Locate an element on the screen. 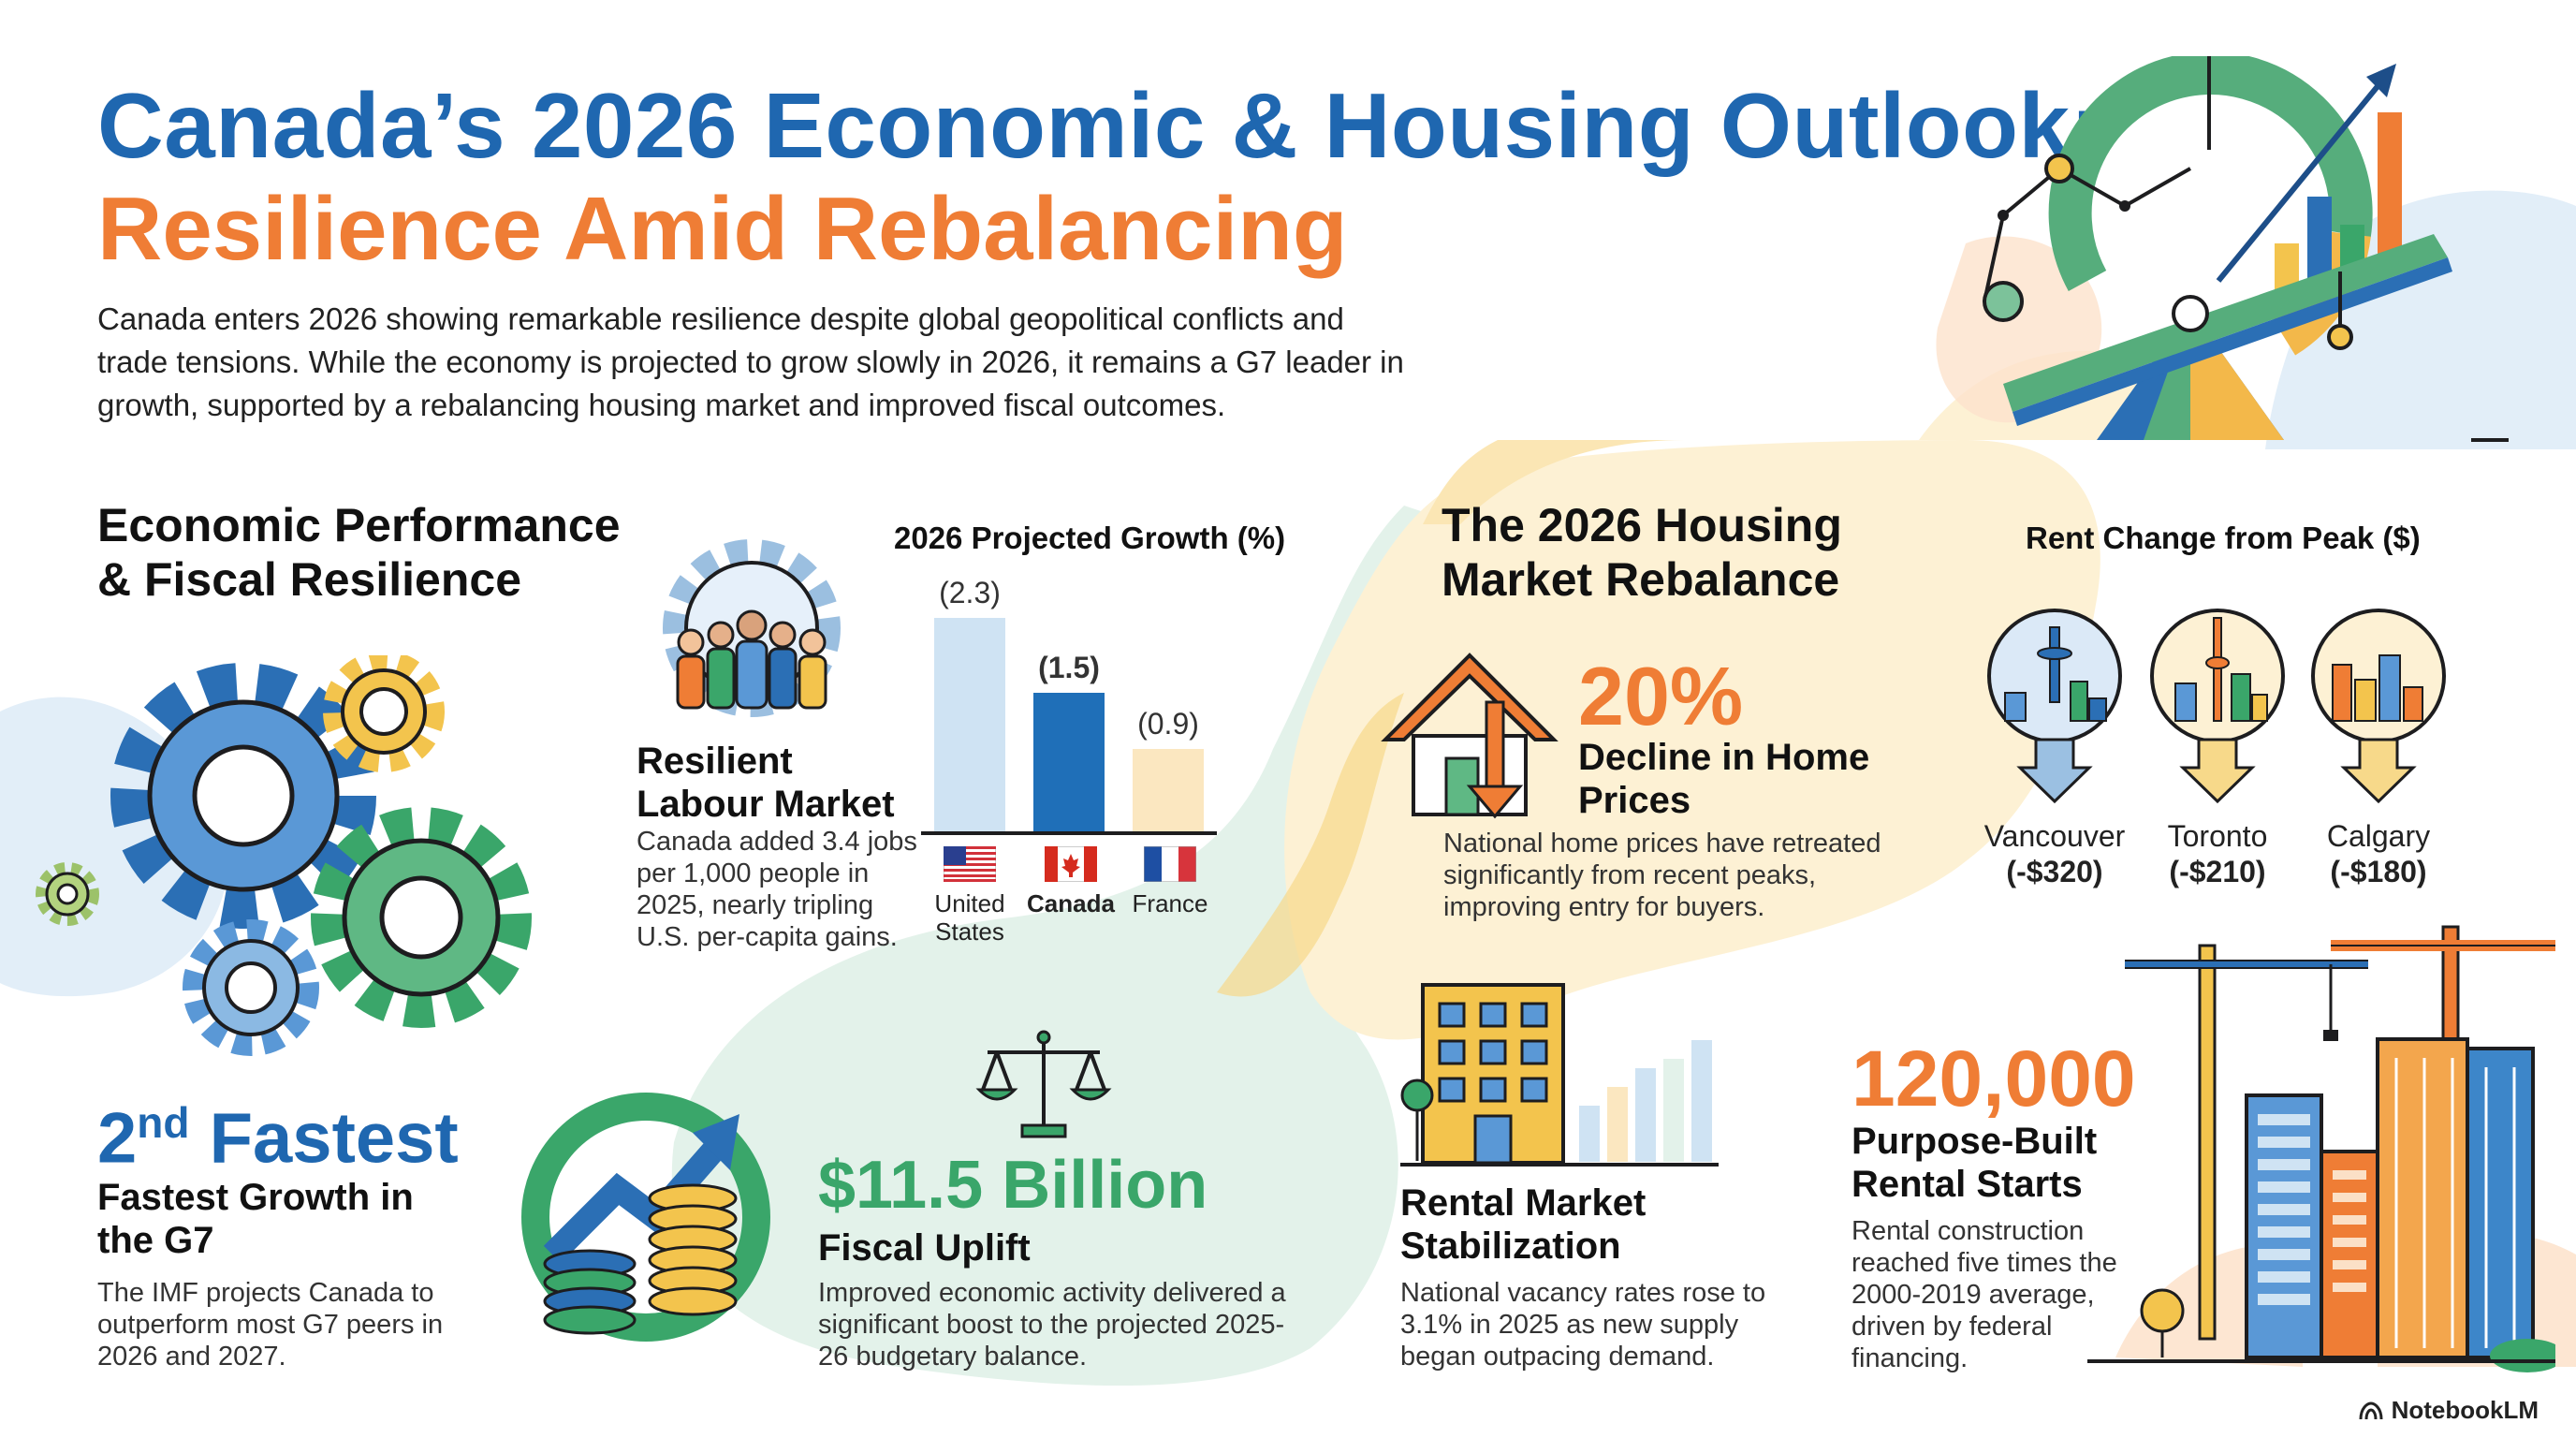 The width and height of the screenshot is (2576, 1438). growth-chart-title: 2026 Projected Growth (%) is located at coordinates (1090, 538).